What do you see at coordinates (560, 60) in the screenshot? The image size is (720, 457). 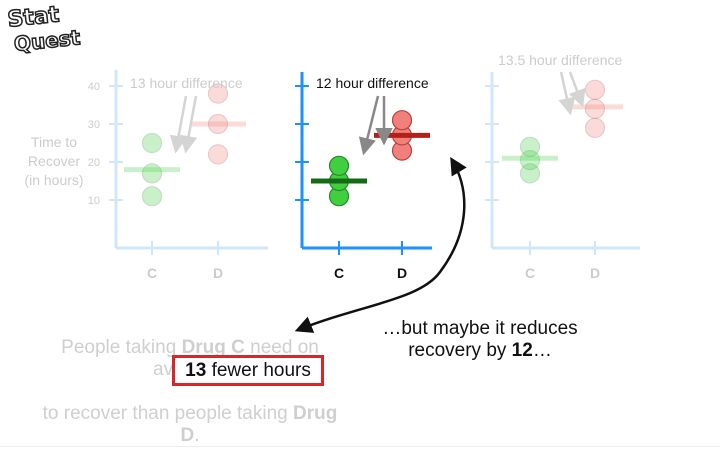 I see `difference-annotation: 13.5 hour difference` at bounding box center [560, 60].